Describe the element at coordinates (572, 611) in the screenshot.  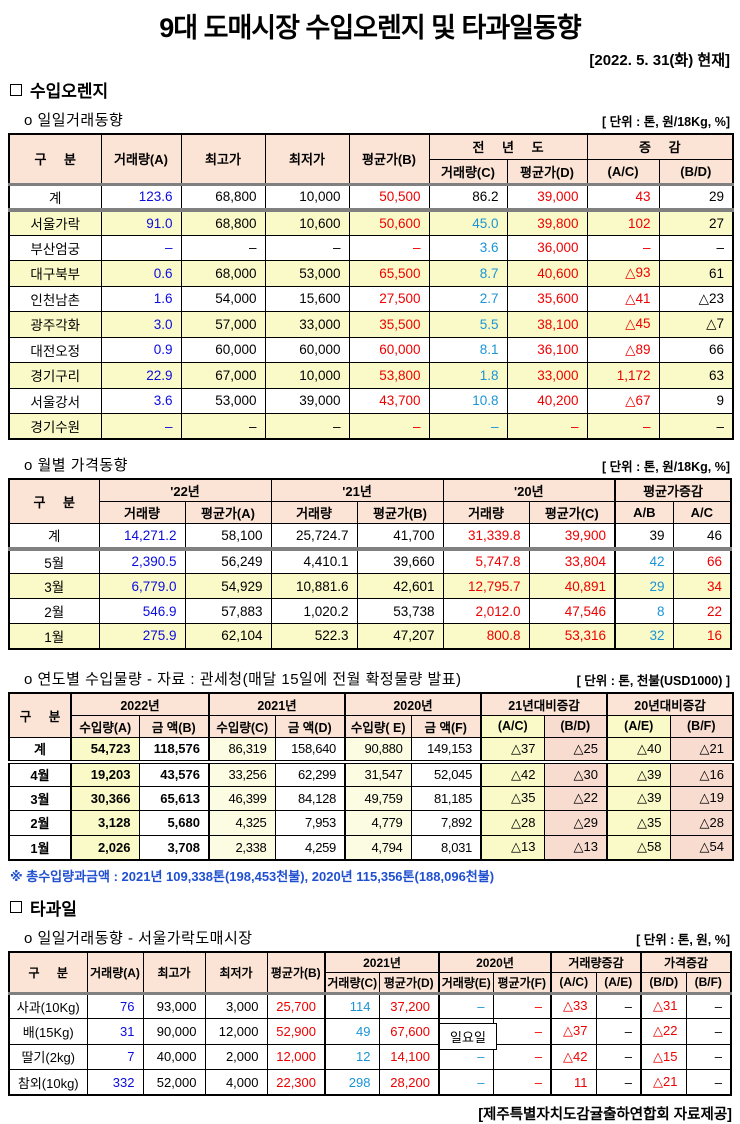
I see `table-cell: 47,546` at that location.